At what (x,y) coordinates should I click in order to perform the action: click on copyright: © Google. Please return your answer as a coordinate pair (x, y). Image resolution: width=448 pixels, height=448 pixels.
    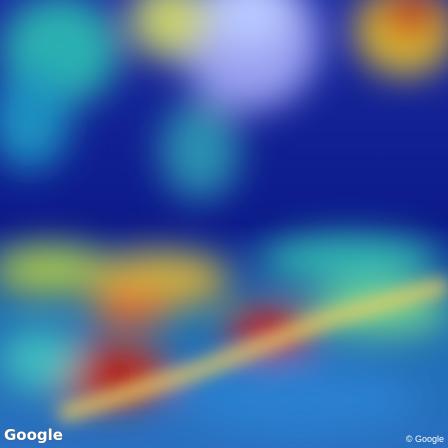
    Looking at the image, I should click on (425, 439).